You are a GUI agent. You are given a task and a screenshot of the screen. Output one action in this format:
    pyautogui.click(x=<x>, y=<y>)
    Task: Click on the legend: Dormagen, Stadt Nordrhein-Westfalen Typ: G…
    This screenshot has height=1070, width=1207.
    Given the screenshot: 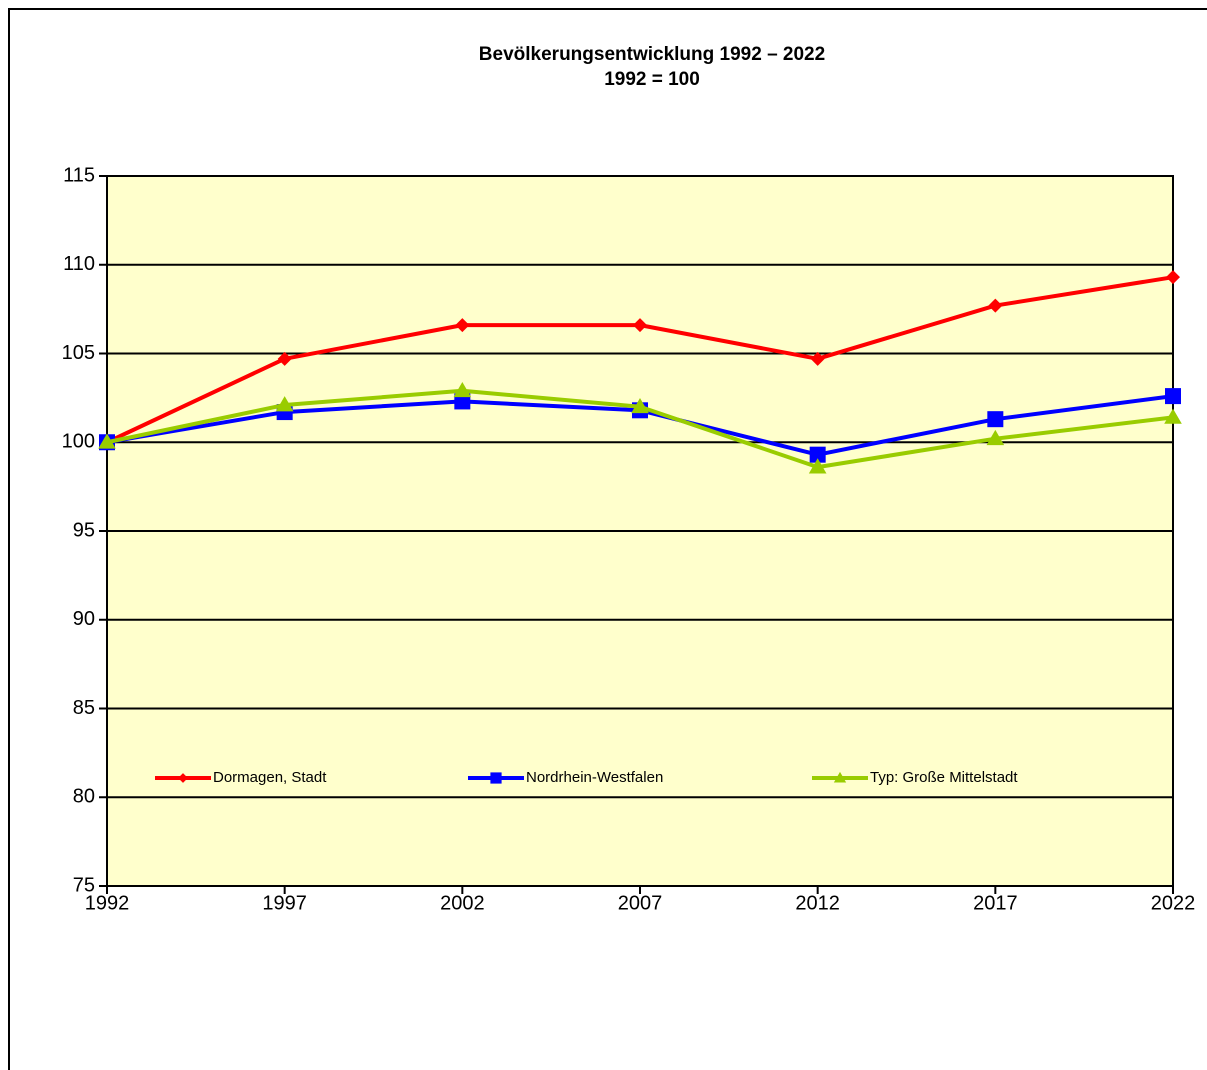 What is the action you would take?
    pyautogui.click(x=586, y=777)
    